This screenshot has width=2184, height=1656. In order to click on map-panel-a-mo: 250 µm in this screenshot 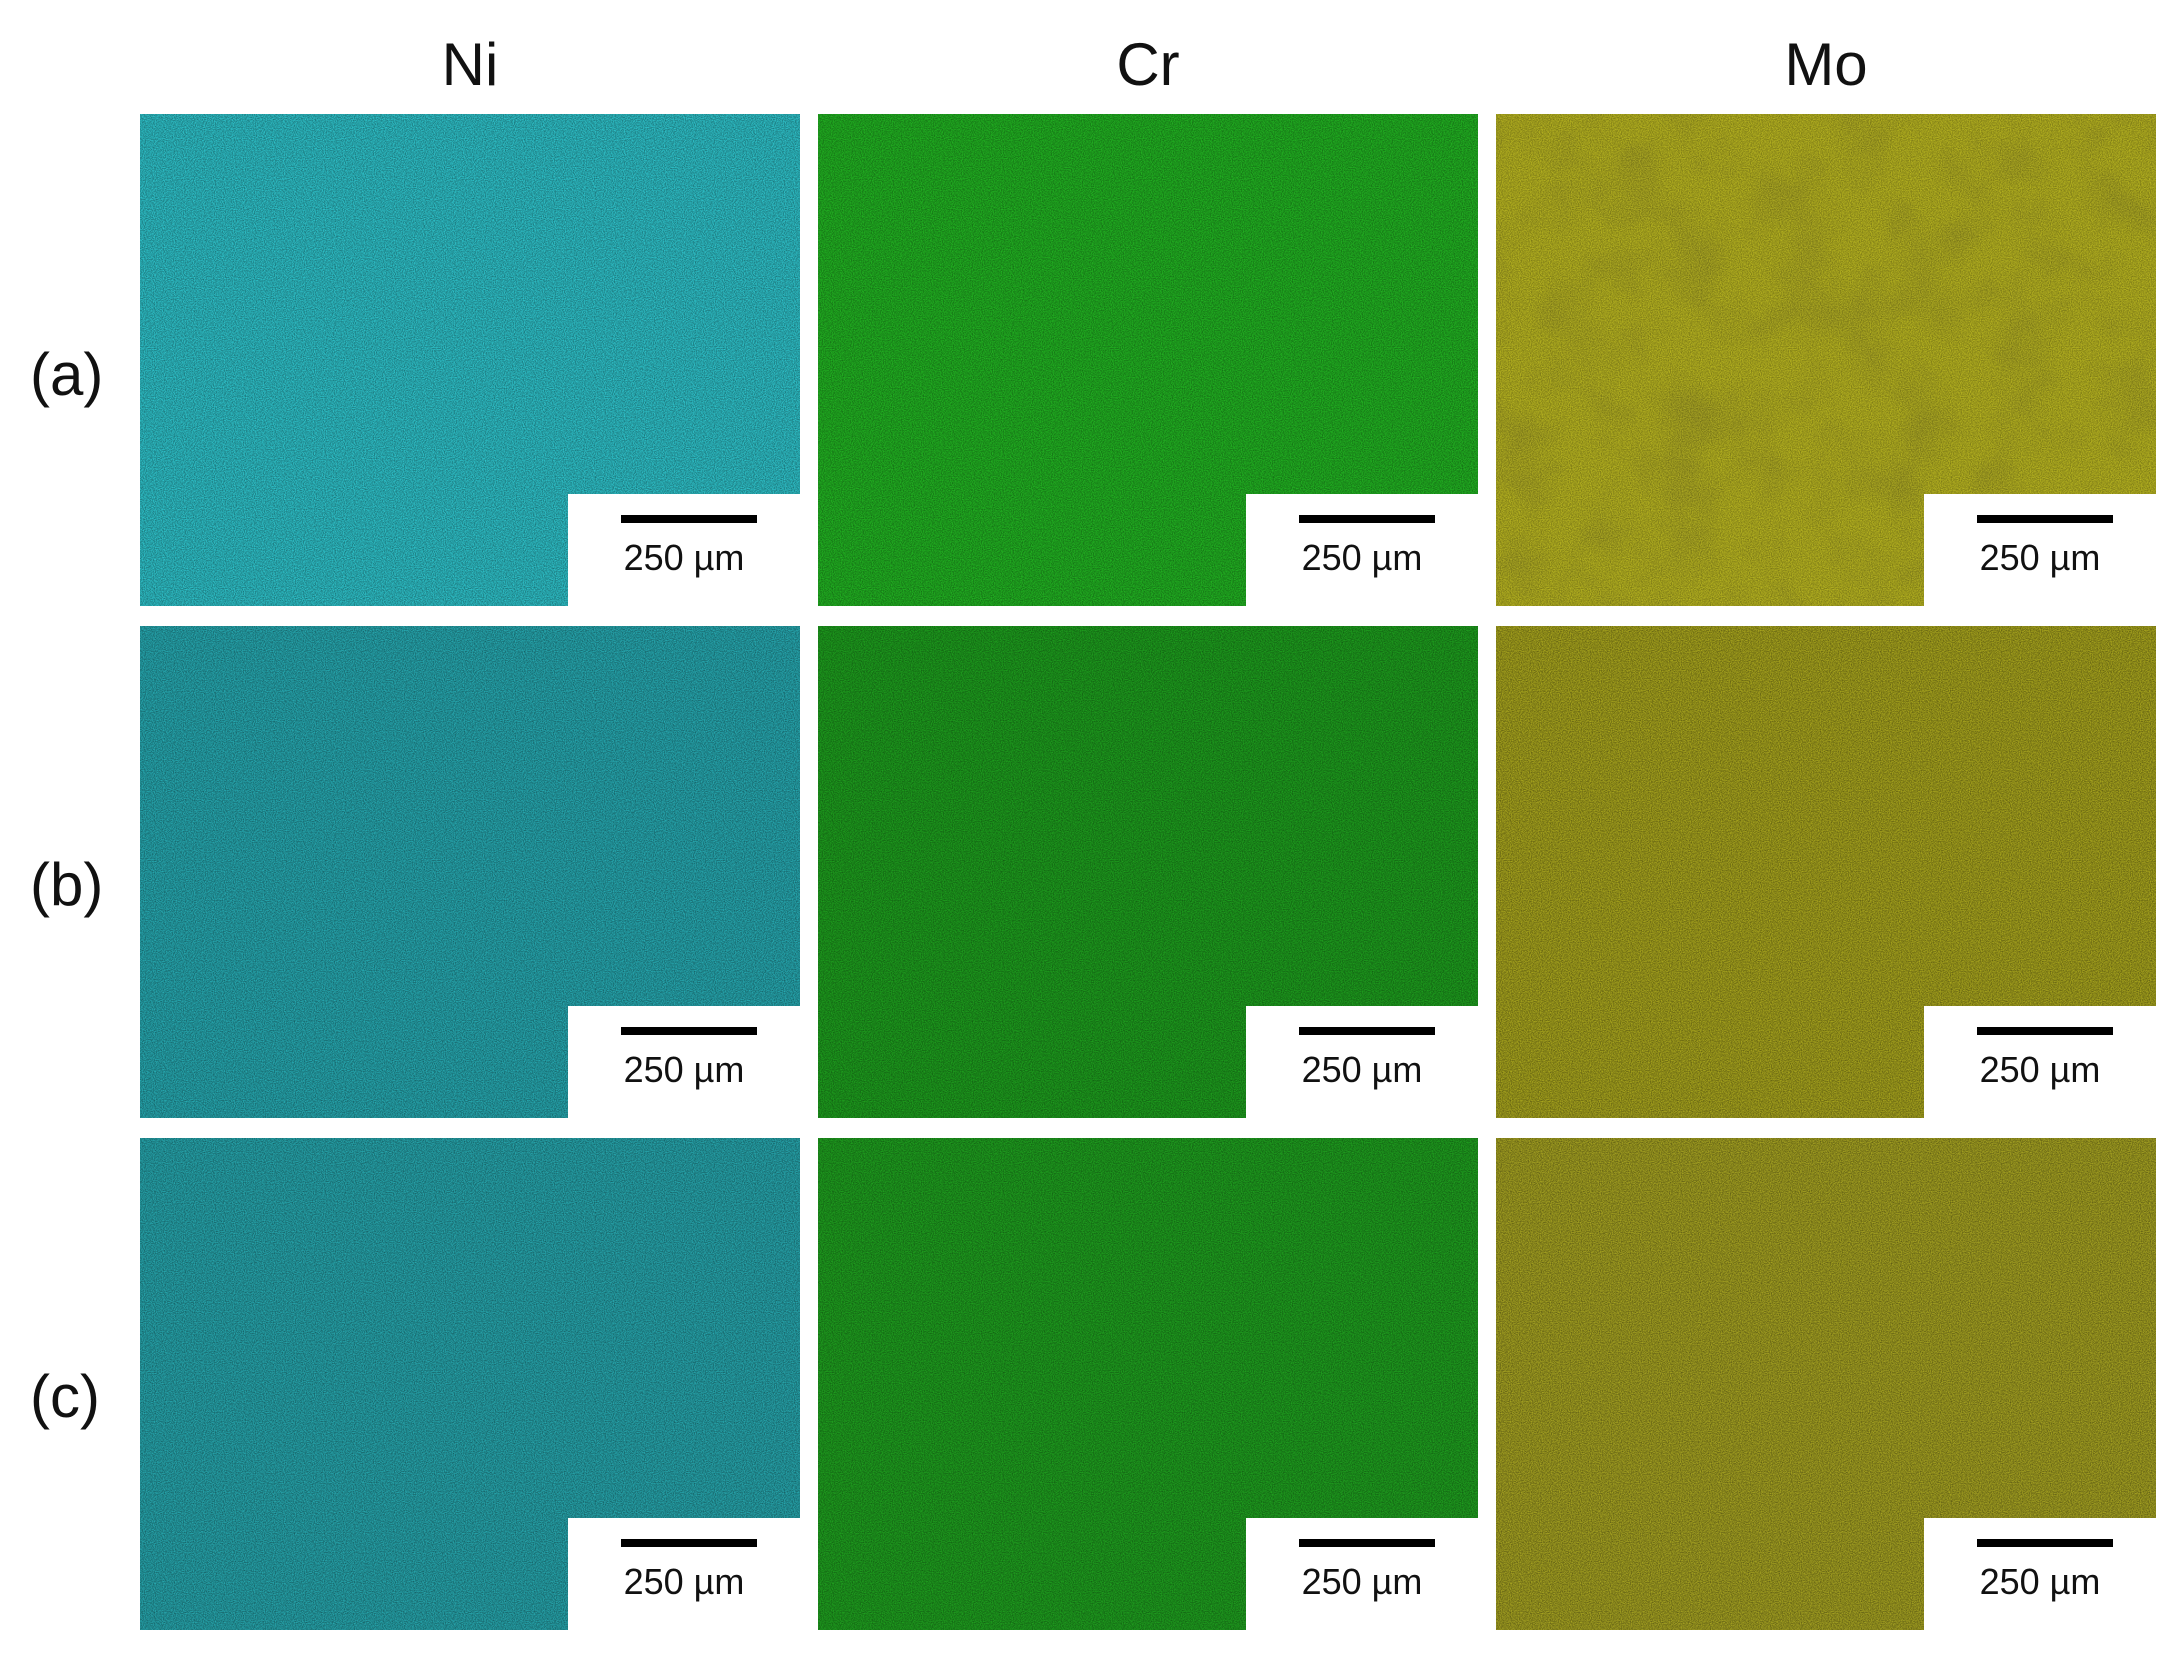, I will do `click(1826, 360)`.